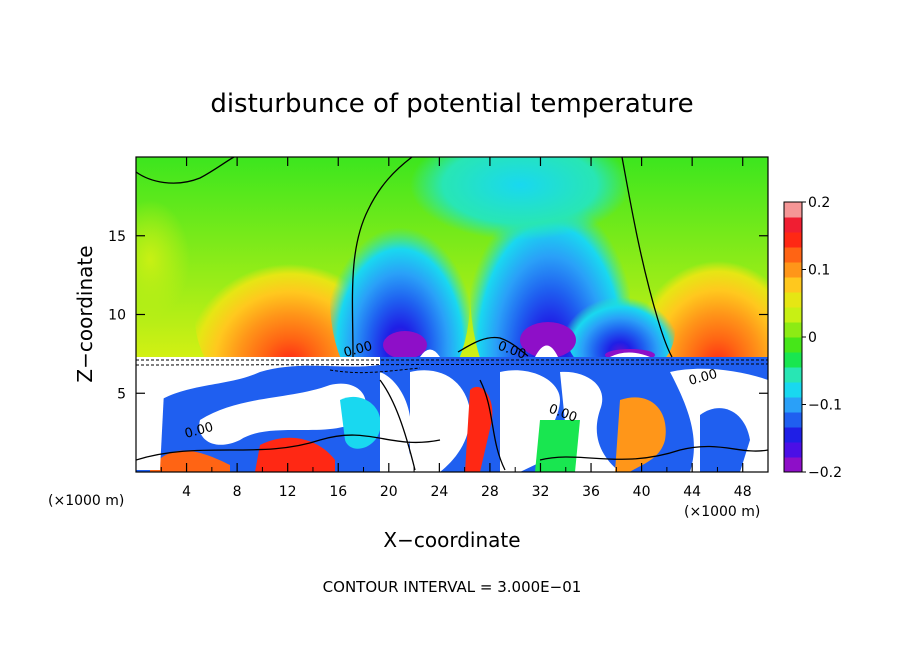  Describe the element at coordinates (819, 271) in the screenshot. I see `colorbar-tick-label: 0.1` at that location.